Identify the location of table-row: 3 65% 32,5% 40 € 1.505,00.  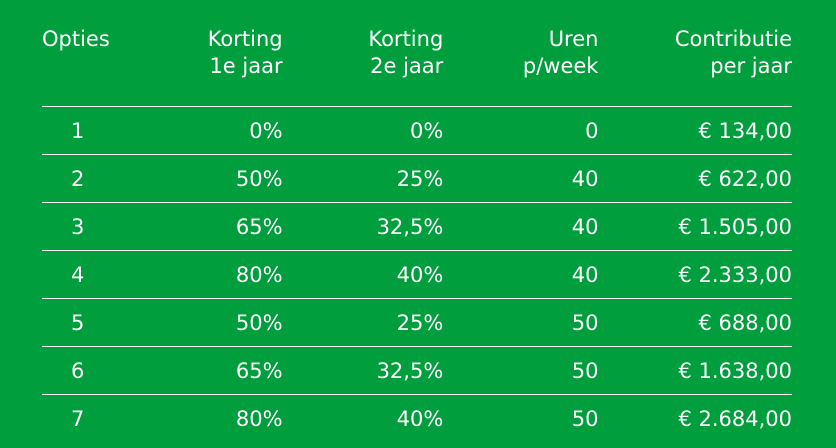
(417, 226).